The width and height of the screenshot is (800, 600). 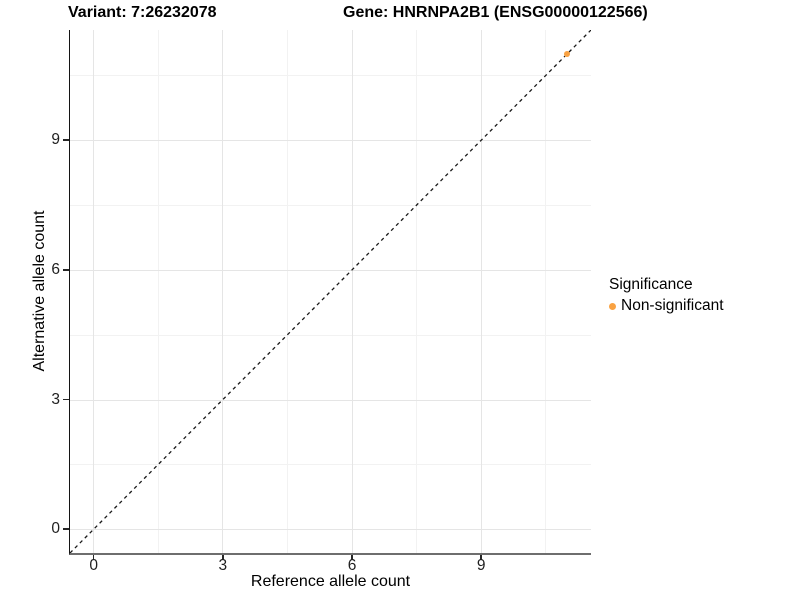 What do you see at coordinates (223, 565) in the screenshot?
I see `x-tick-label: 3` at bounding box center [223, 565].